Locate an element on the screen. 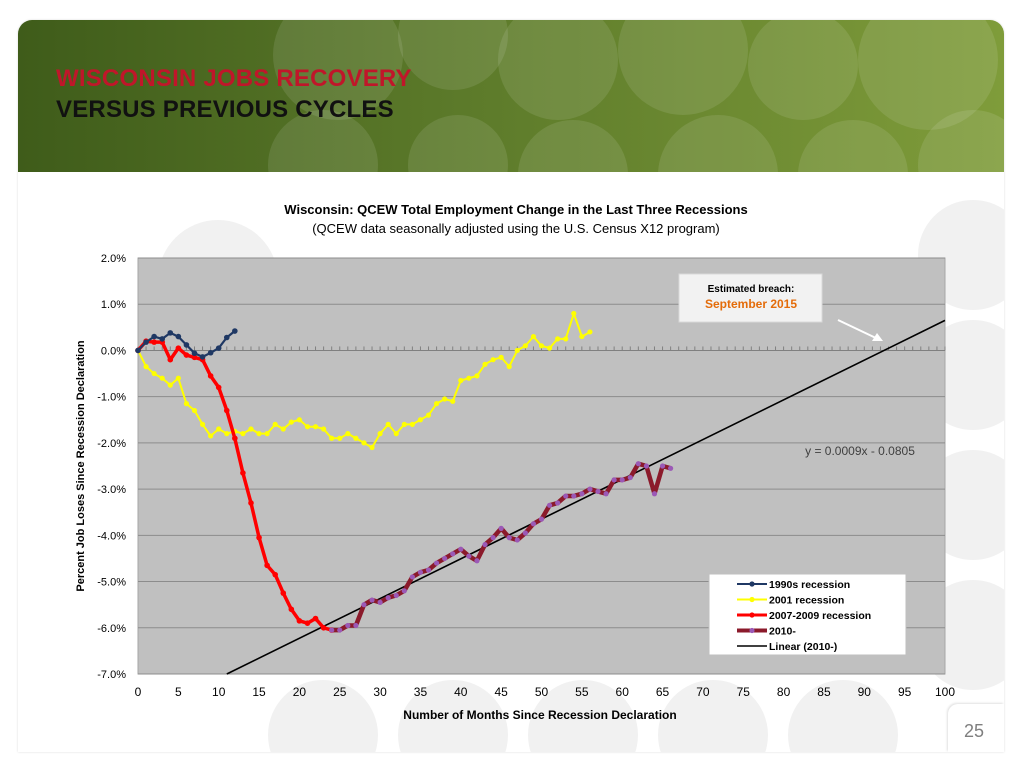 Image resolution: width=1024 pixels, height=768 pixels. y-tick-label: 2.0% is located at coordinates (113, 259).